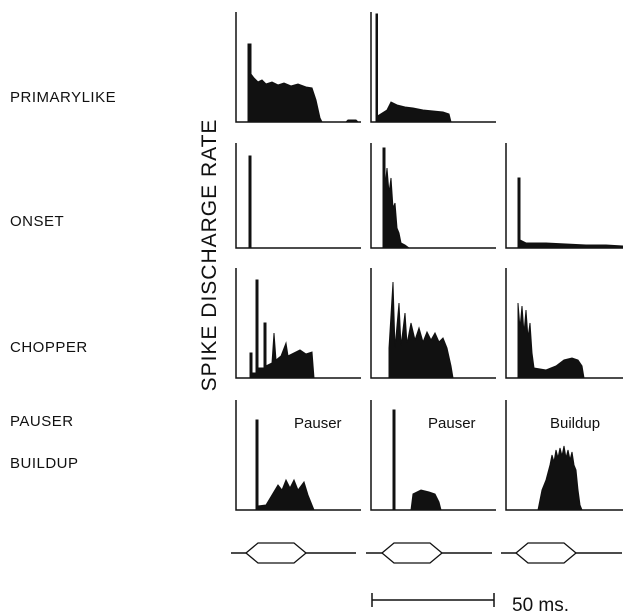 This screenshot has height=616, width=623. I want to click on stimulus, so click(426, 553).